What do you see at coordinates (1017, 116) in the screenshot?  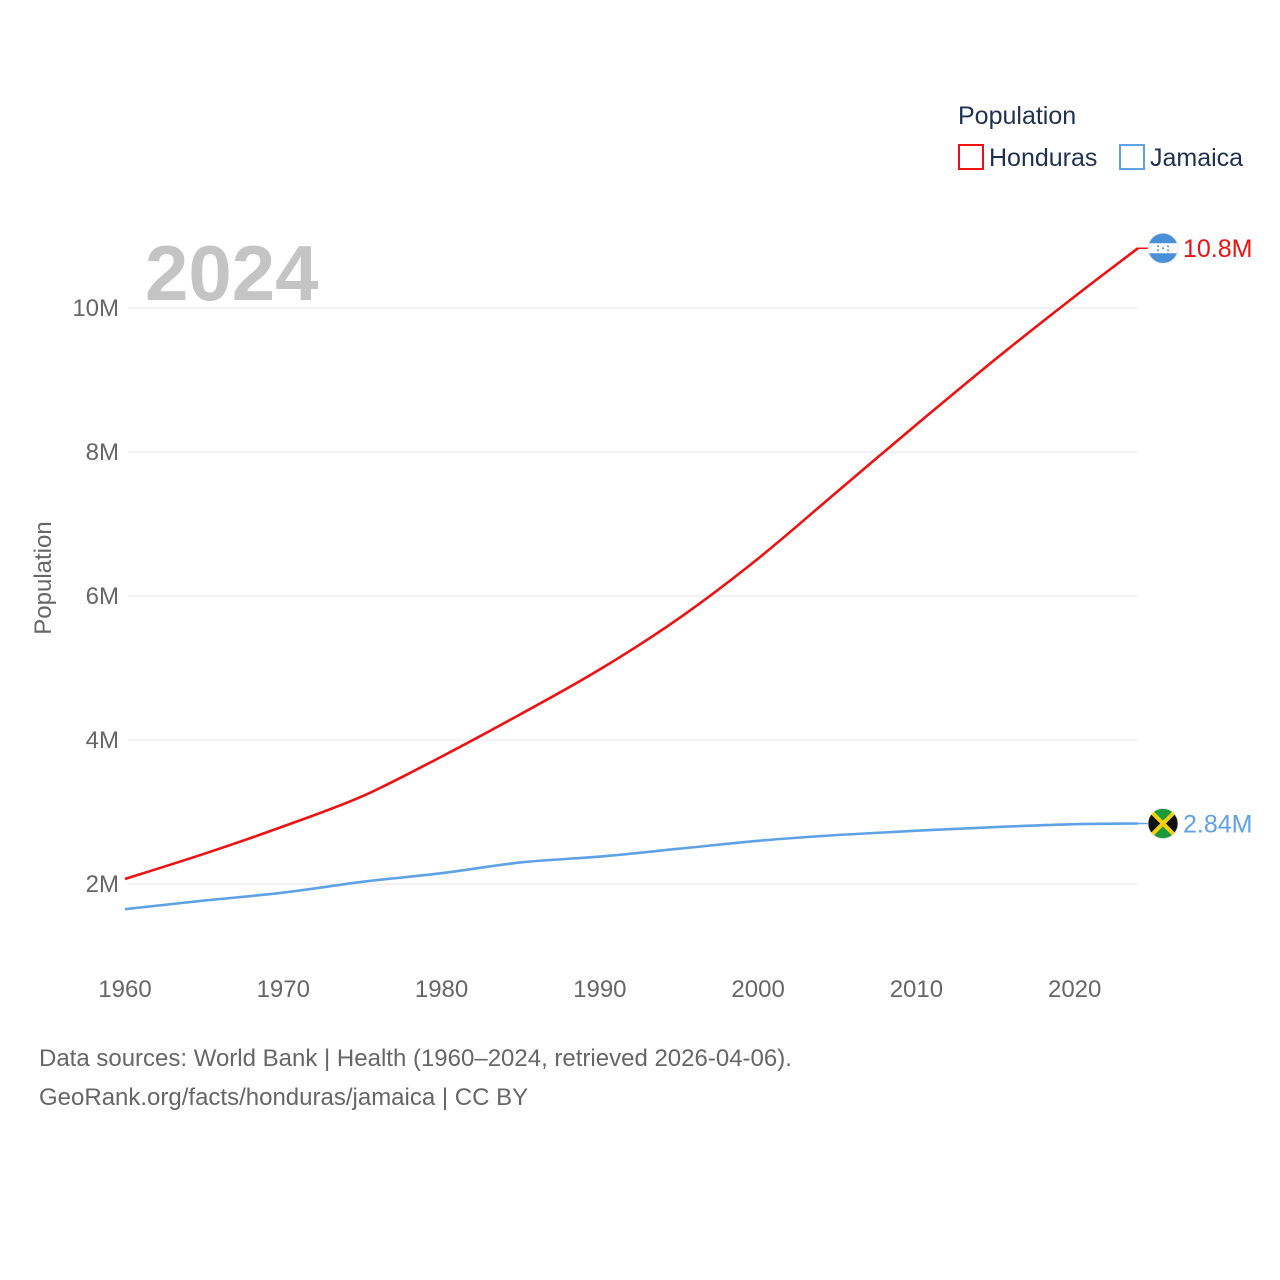 I see `legend-title: Population` at bounding box center [1017, 116].